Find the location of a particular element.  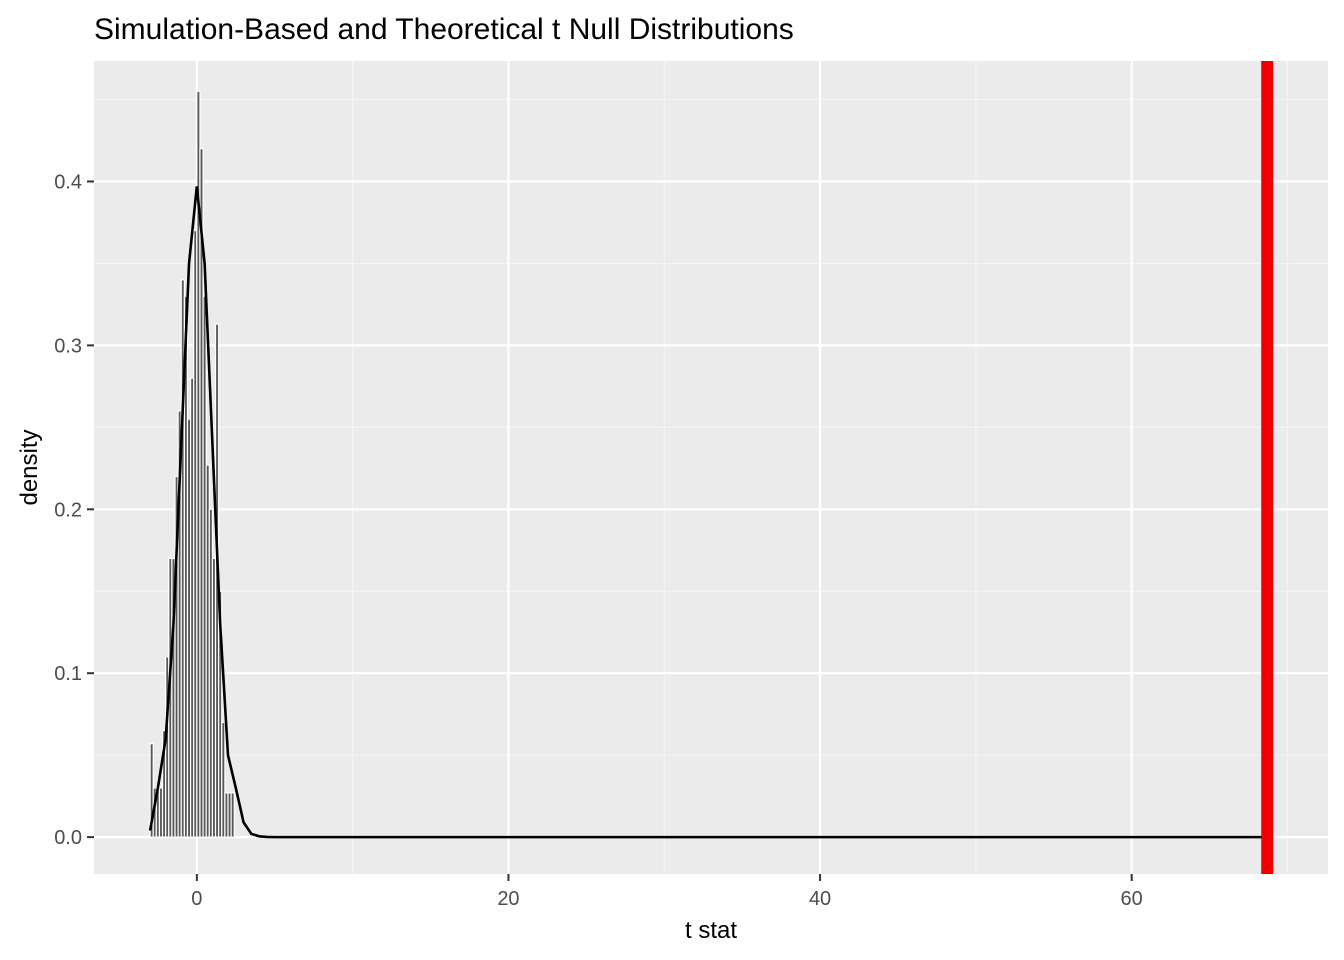

y-tick-label: 0.2 is located at coordinates (68, 510).